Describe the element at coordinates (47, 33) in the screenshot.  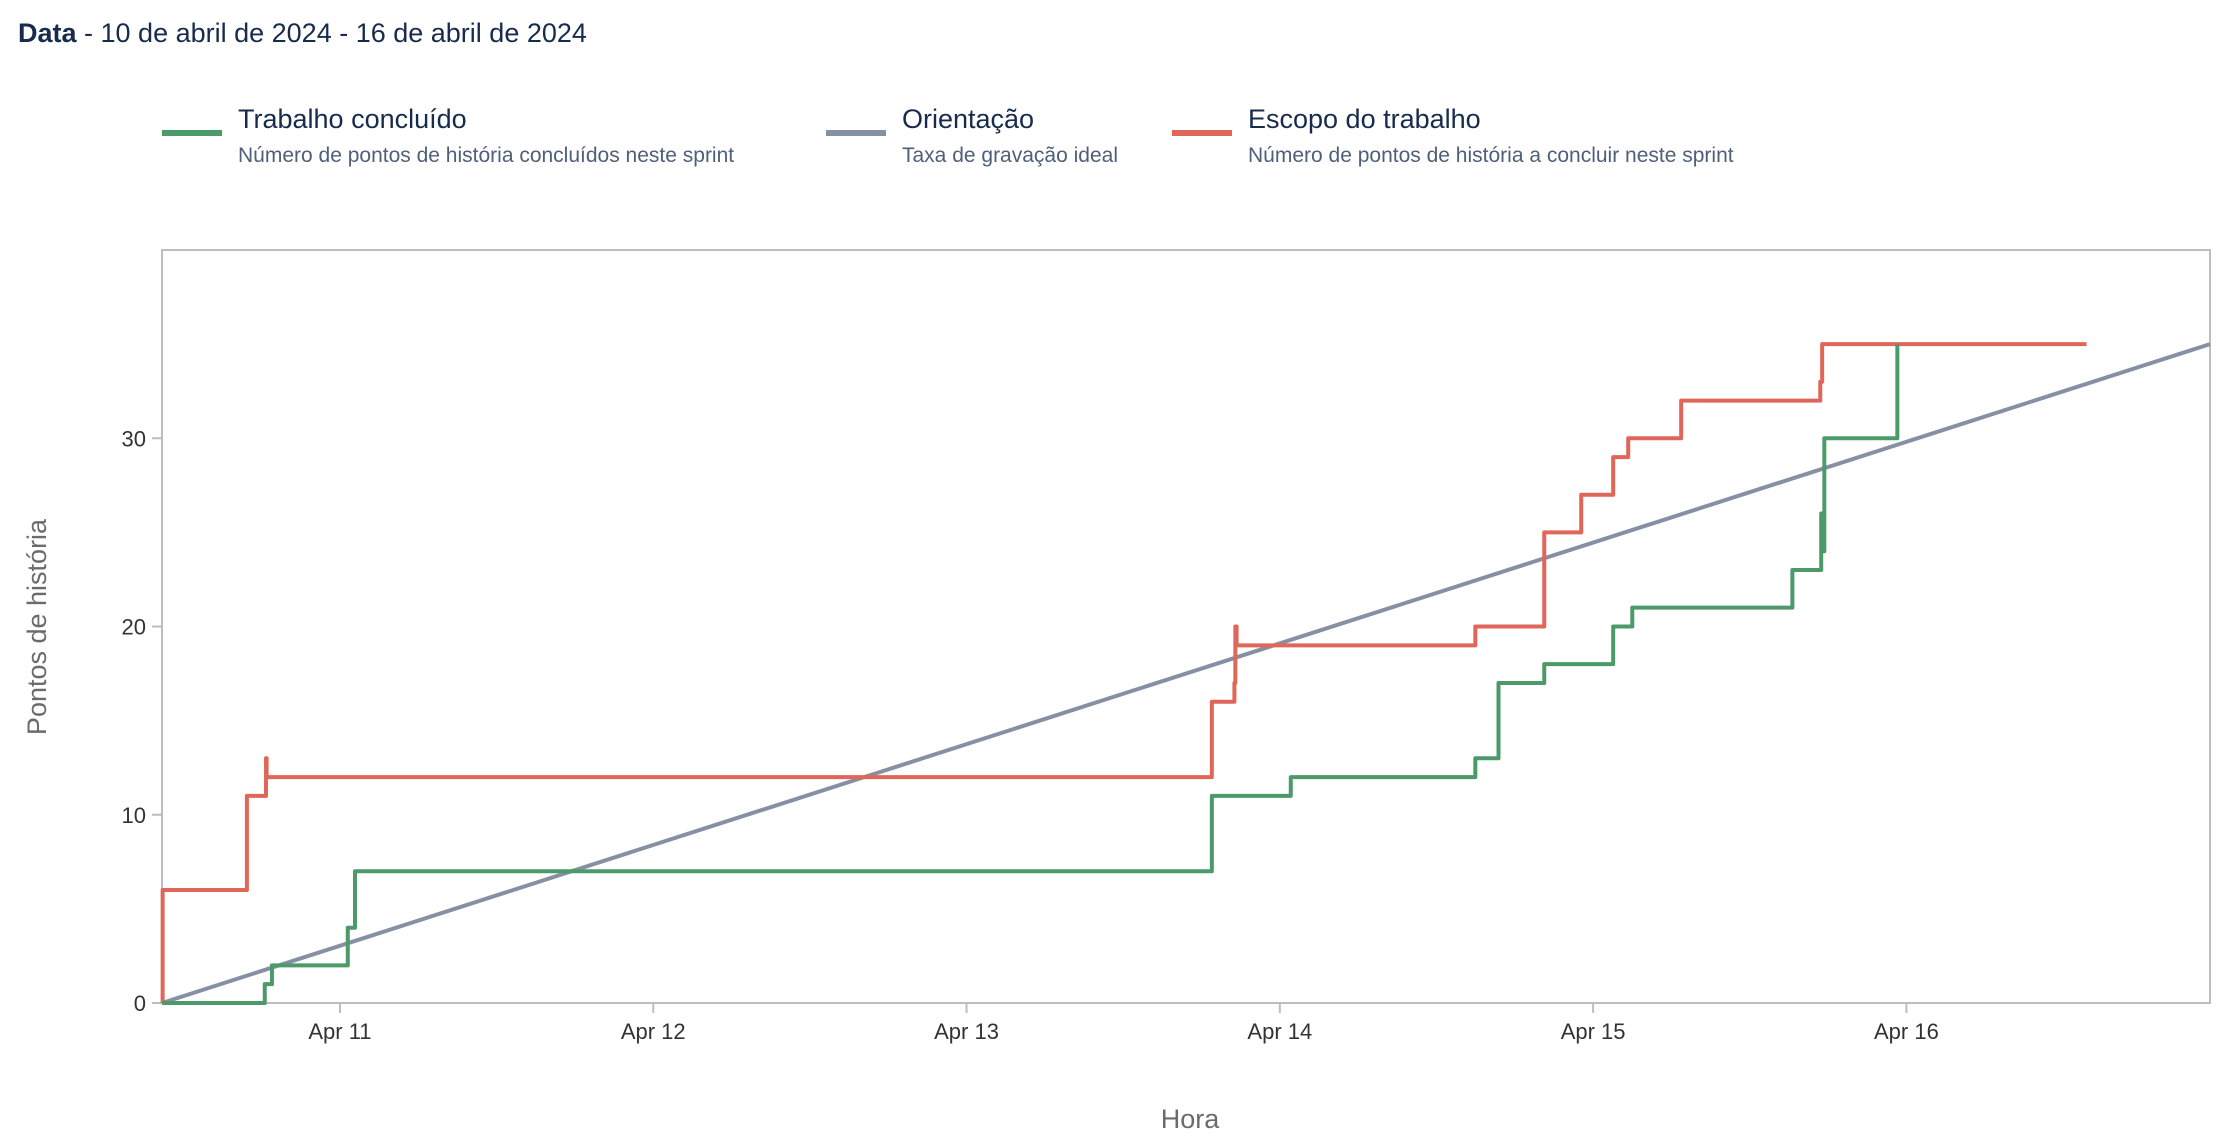
I see `title-label: Data` at that location.